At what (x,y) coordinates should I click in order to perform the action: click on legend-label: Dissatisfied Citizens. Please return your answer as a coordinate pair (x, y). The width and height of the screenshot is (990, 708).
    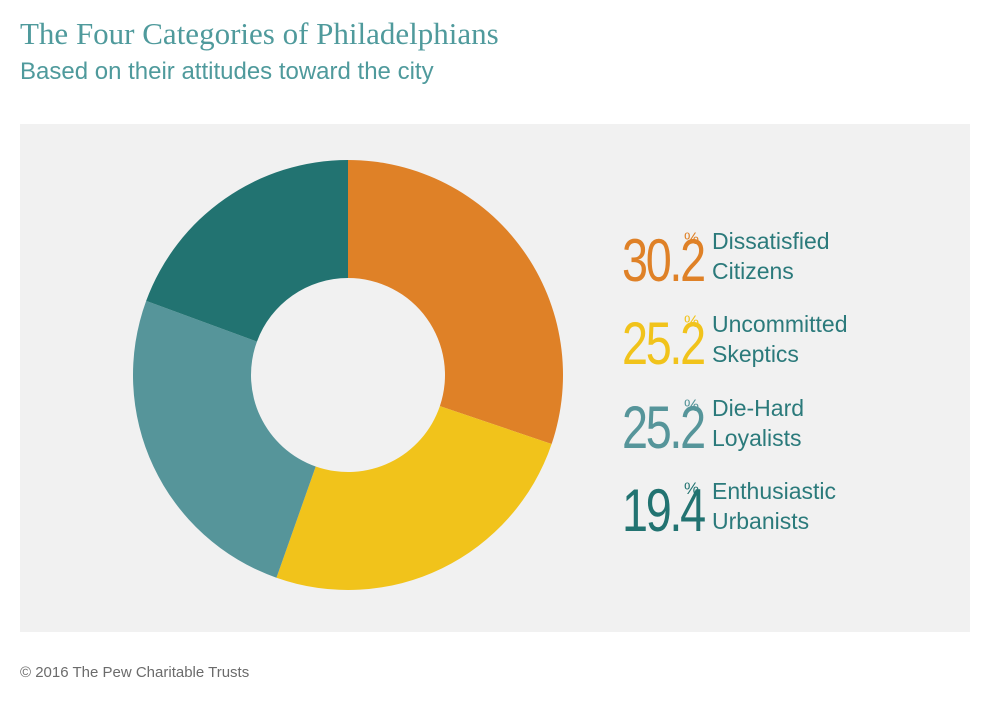
    Looking at the image, I should click on (771, 256).